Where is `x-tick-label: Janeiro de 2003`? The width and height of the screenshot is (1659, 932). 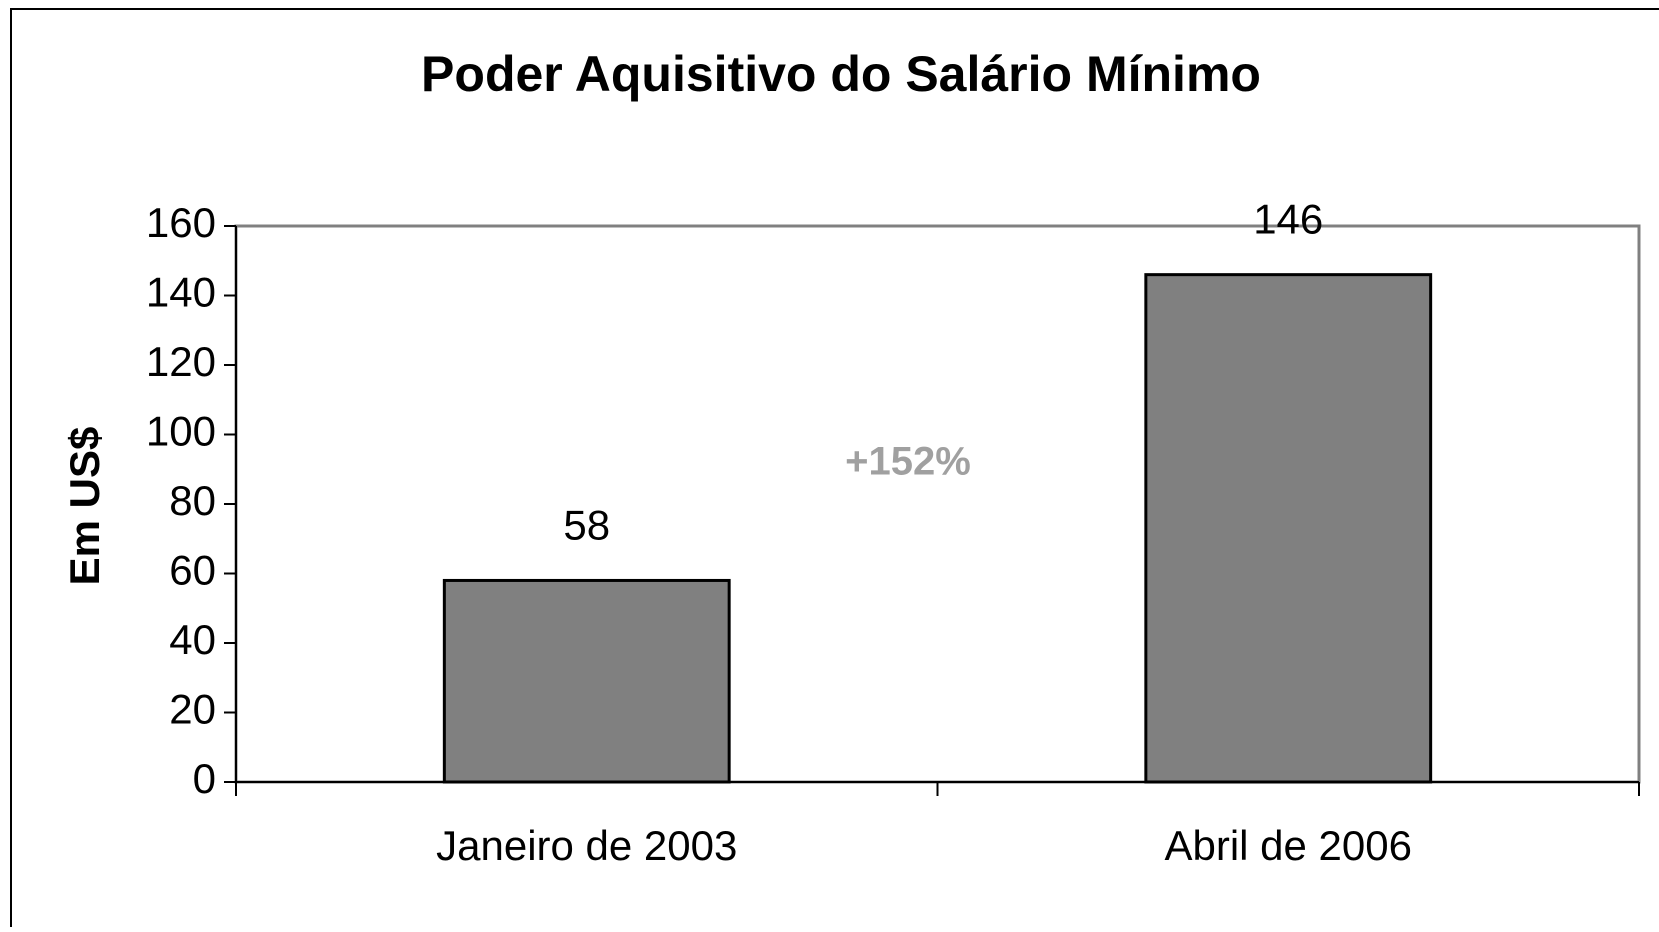 x-tick-label: Janeiro de 2003 is located at coordinates (586, 845).